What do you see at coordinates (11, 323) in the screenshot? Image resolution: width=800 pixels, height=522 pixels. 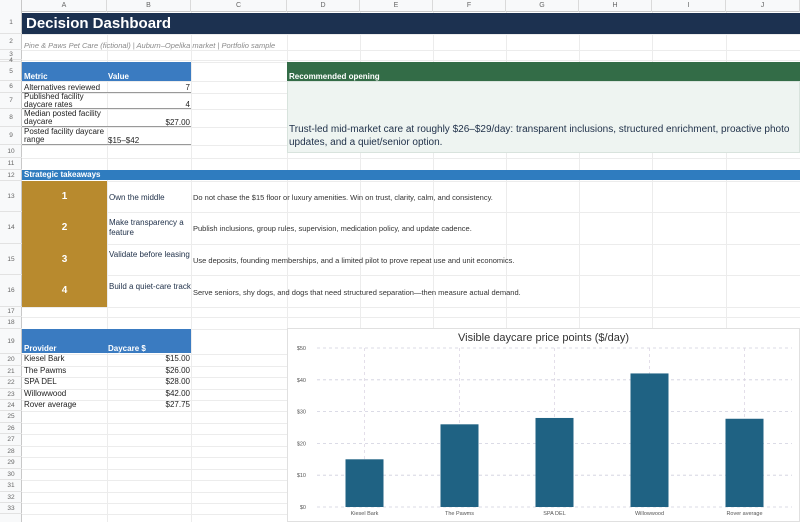 I see `row-header-18: 18` at bounding box center [11, 323].